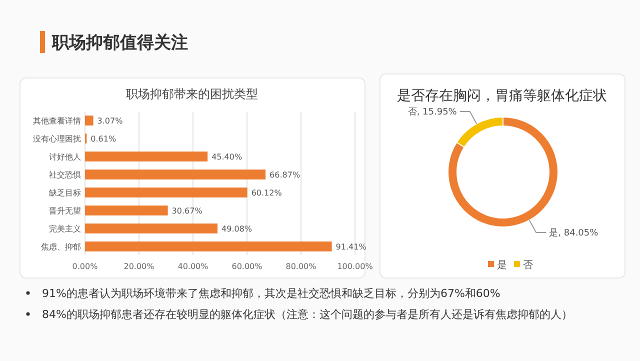  What do you see at coordinates (65, 211) in the screenshot?
I see `y-tick-label: 晋升无望` at bounding box center [65, 211].